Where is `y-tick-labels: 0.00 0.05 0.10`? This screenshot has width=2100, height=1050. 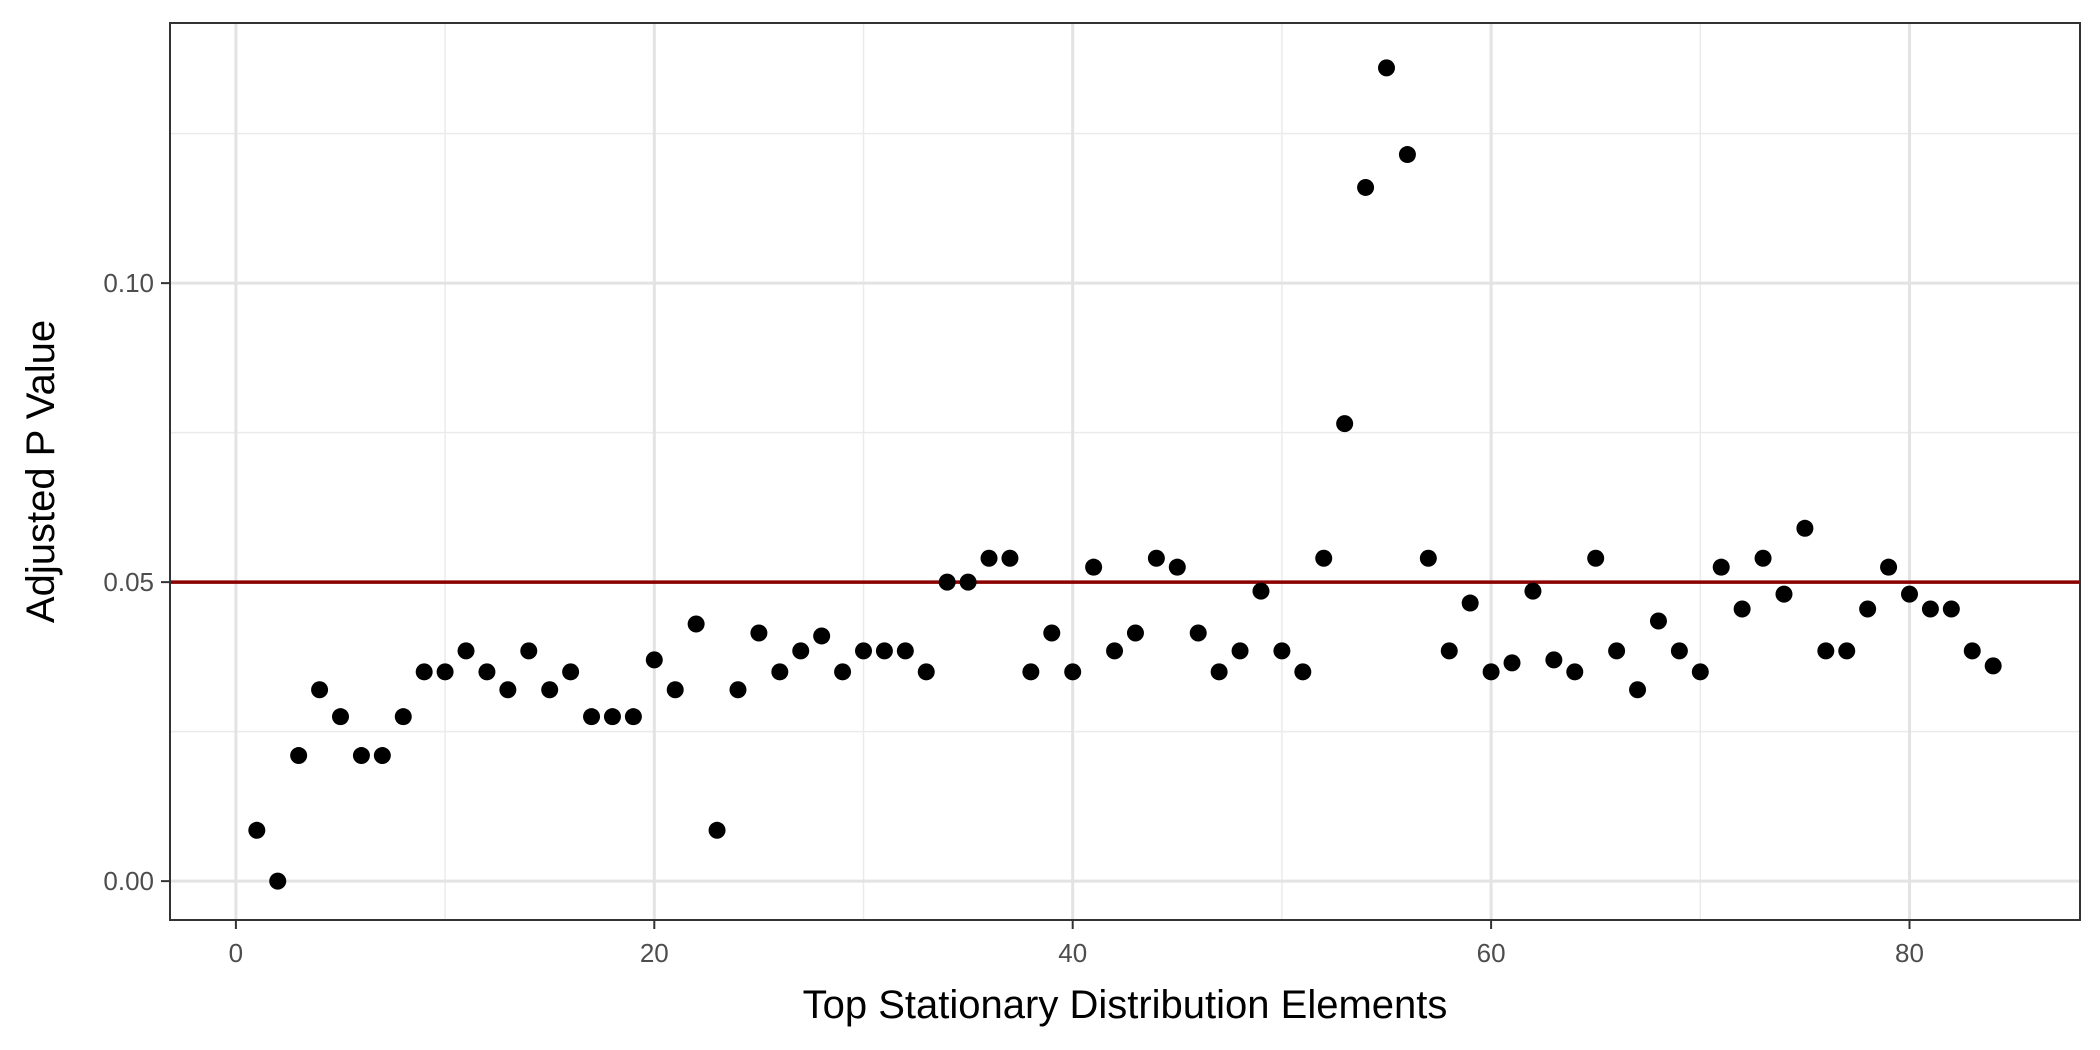 y-tick-labels: 0.00 0.05 0.10 is located at coordinates (128, 582).